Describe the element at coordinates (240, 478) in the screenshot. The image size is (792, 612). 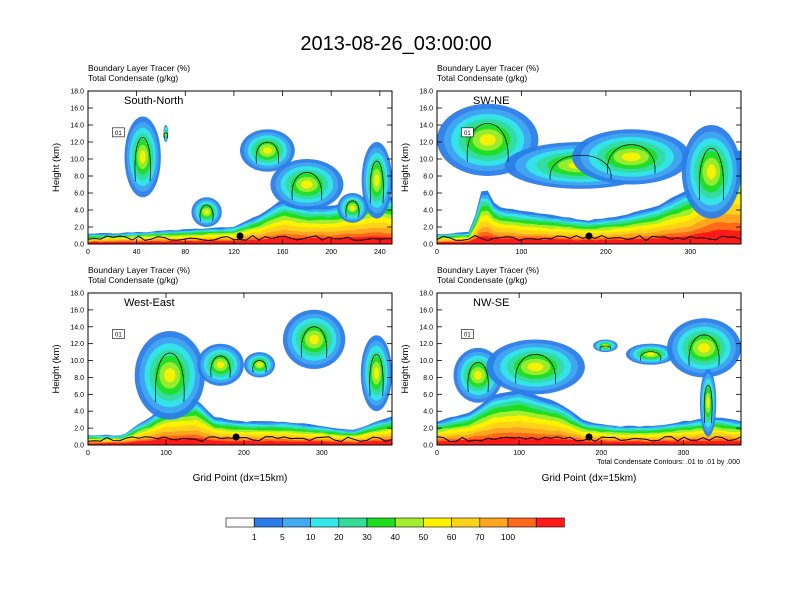
I see `x-axis-label: Grid Point (dx=15km)` at that location.